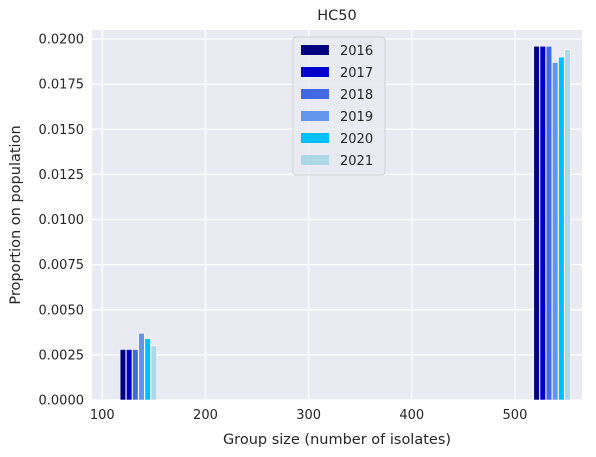 The width and height of the screenshot is (596, 457). Describe the element at coordinates (356, 73) in the screenshot. I see `legend-label-2017: 2017` at that location.